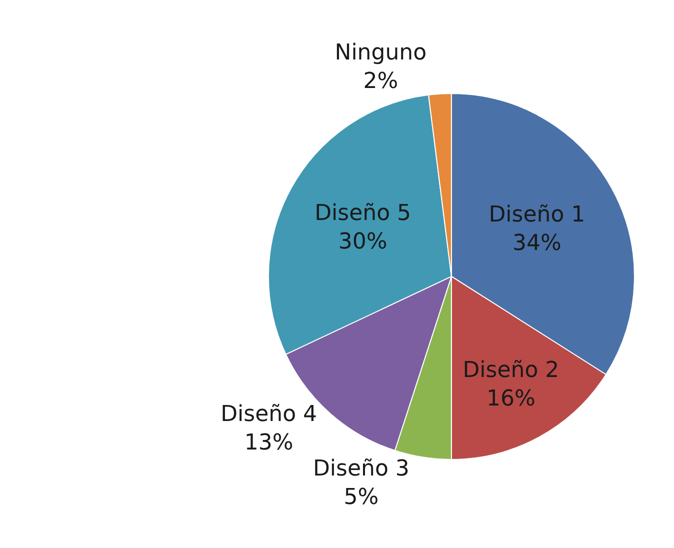 The width and height of the screenshot is (674, 548). I want to click on data-label: 13%, so click(269, 443).